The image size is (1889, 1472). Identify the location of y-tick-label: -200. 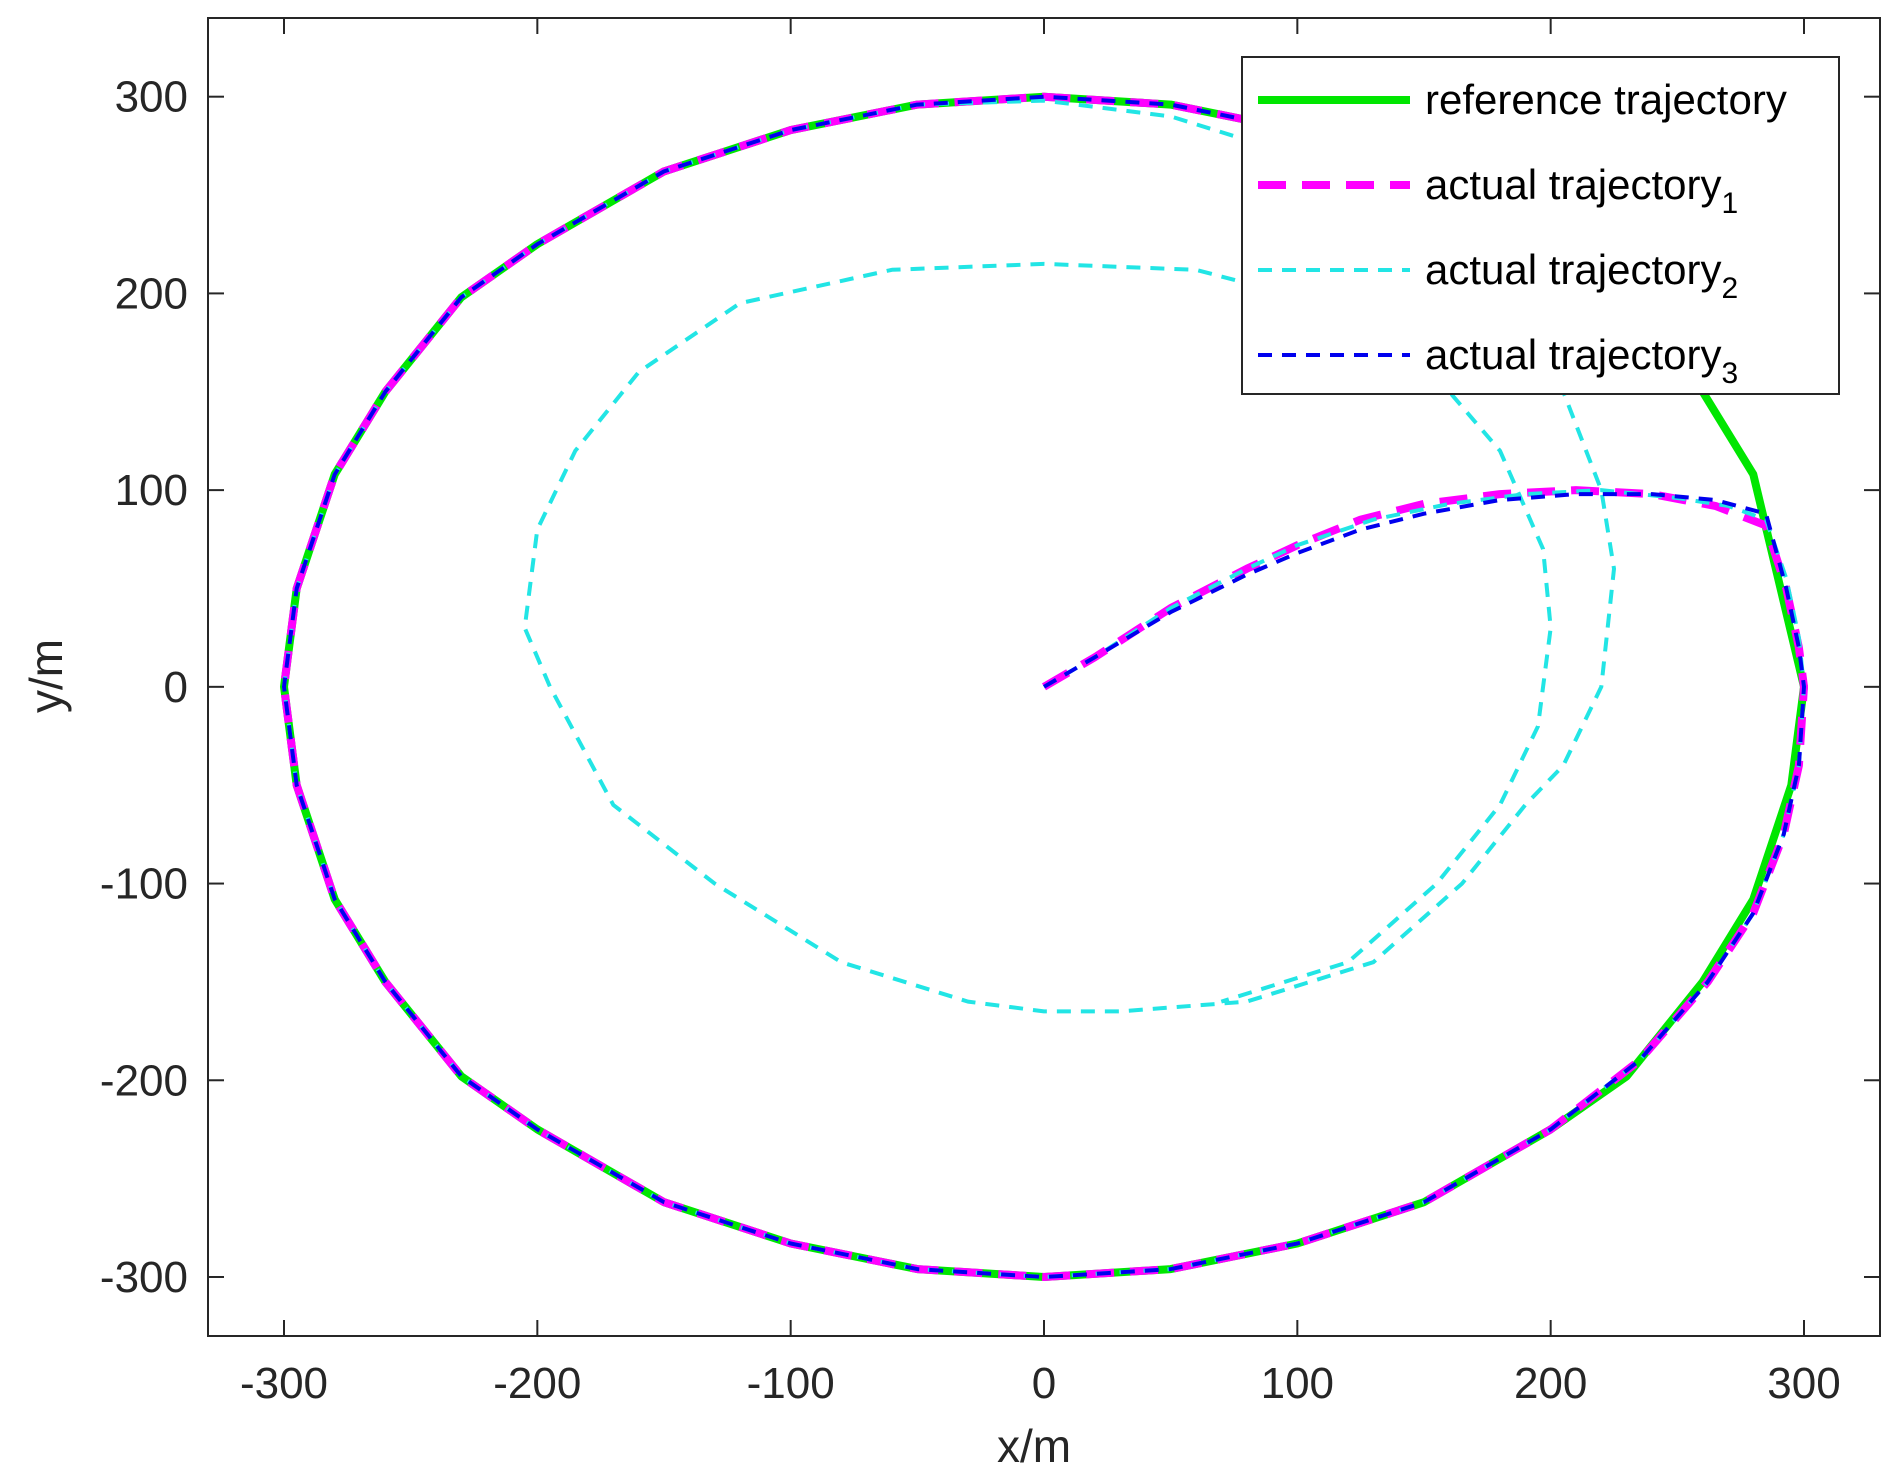
(144, 1080).